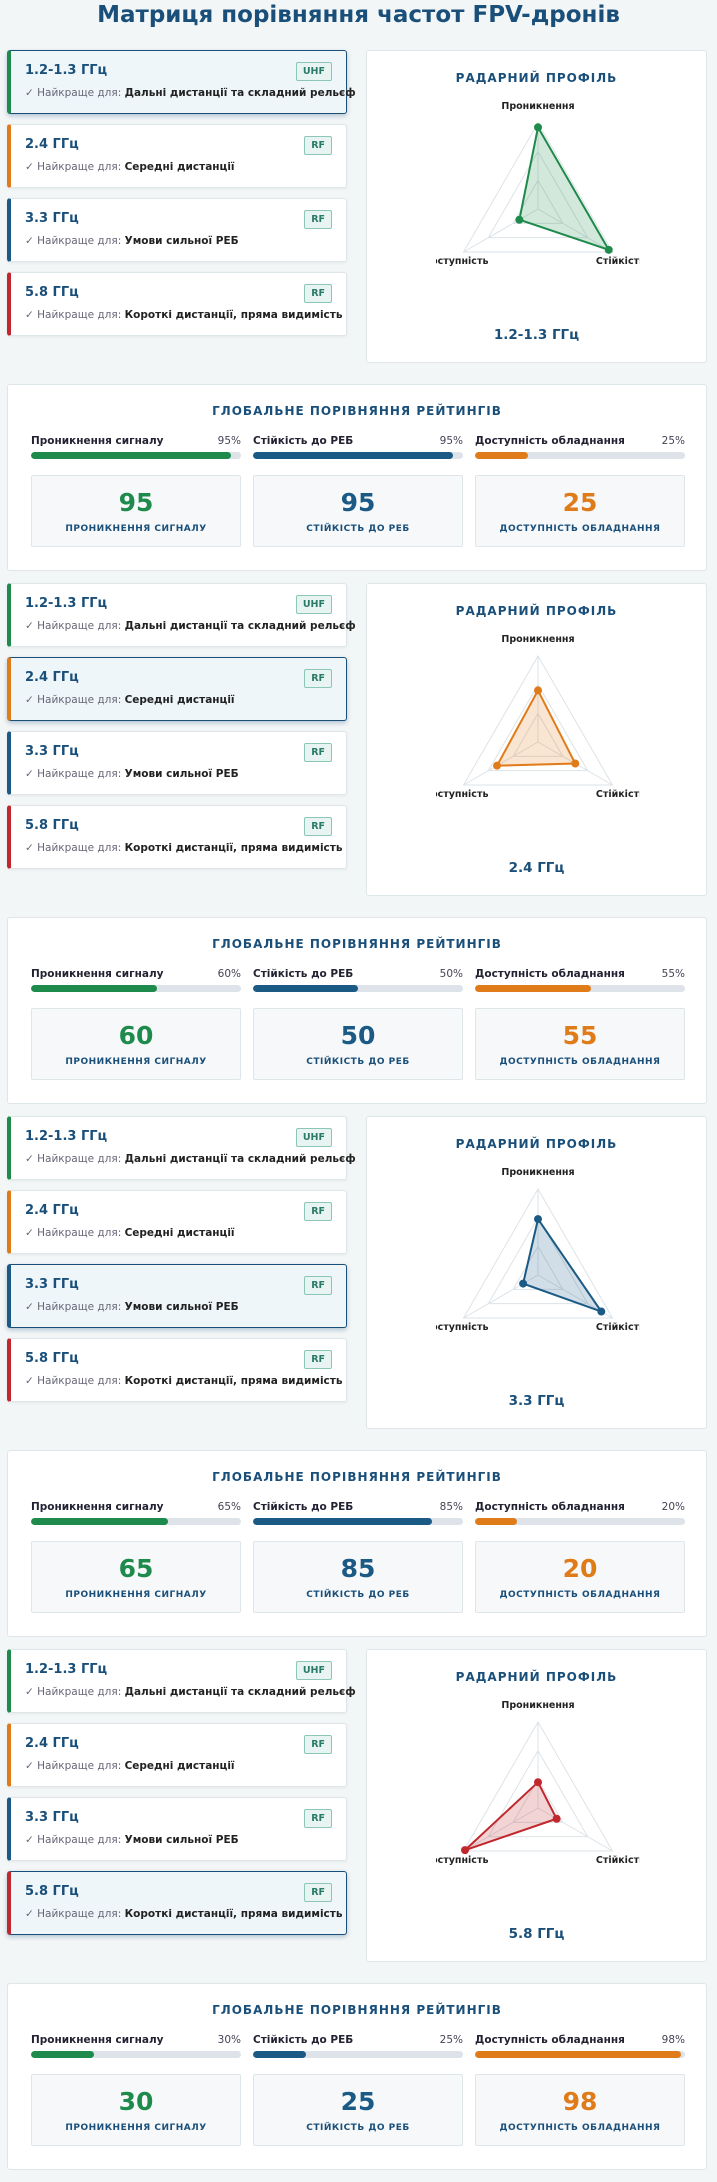  Describe the element at coordinates (536, 1401) in the screenshot. I see `radar-selected-name: 3.3 ГГц` at that location.